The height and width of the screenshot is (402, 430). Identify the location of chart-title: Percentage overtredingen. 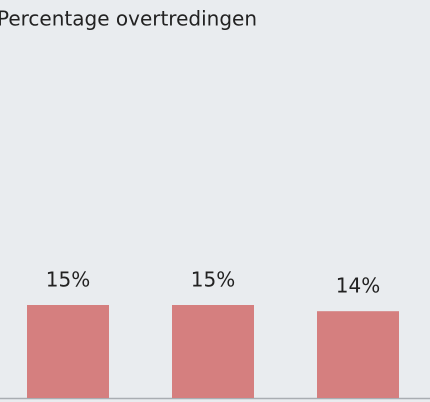
(128, 19).